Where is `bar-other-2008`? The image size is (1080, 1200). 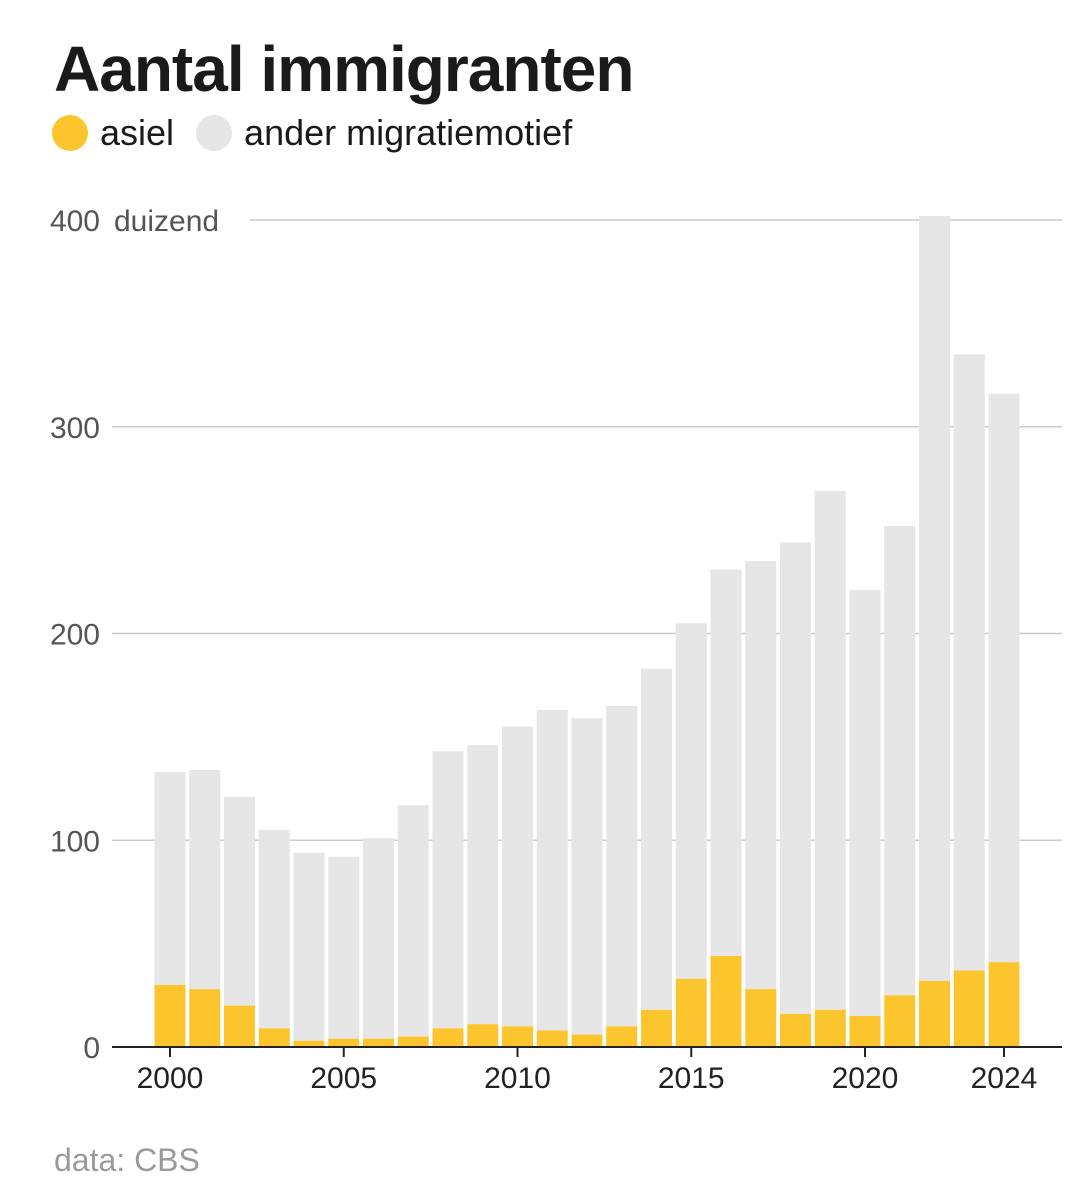 bar-other-2008 is located at coordinates (448, 890).